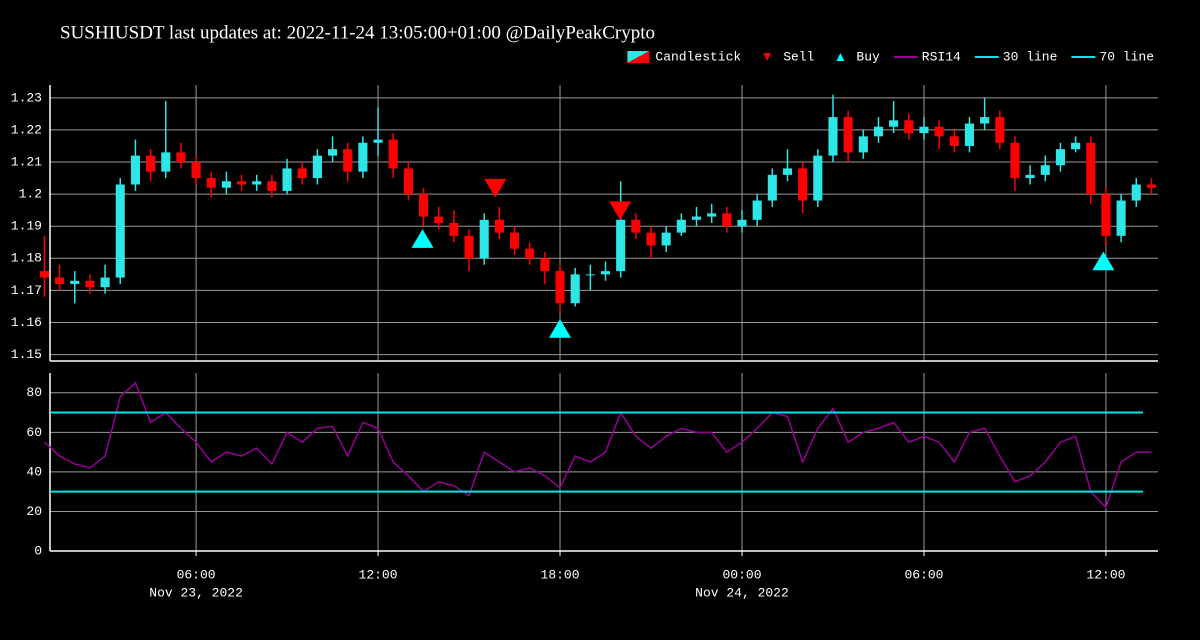 Image resolution: width=1200 pixels, height=640 pixels. What do you see at coordinates (1126, 56) in the screenshot?
I see `legend-label: 70 line` at bounding box center [1126, 56].